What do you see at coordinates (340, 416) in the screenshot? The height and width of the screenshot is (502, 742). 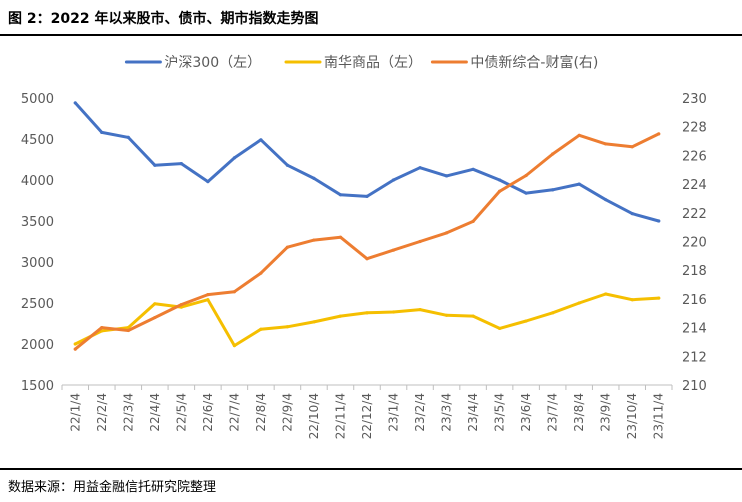 I see `x-tick-label: 22/11/4` at bounding box center [340, 416].